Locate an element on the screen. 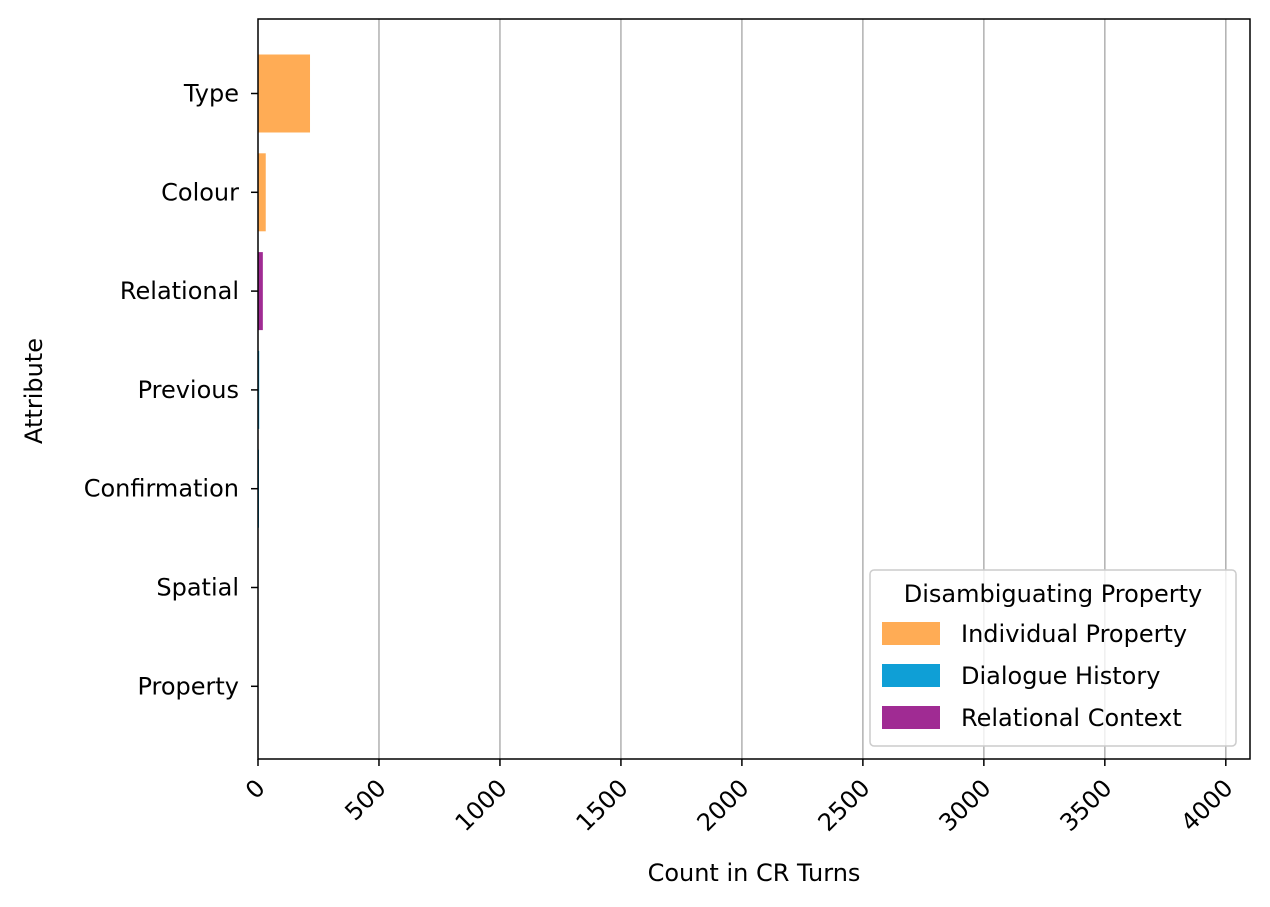 The width and height of the screenshot is (1270, 907). legend-box is located at coordinates (1053, 658).